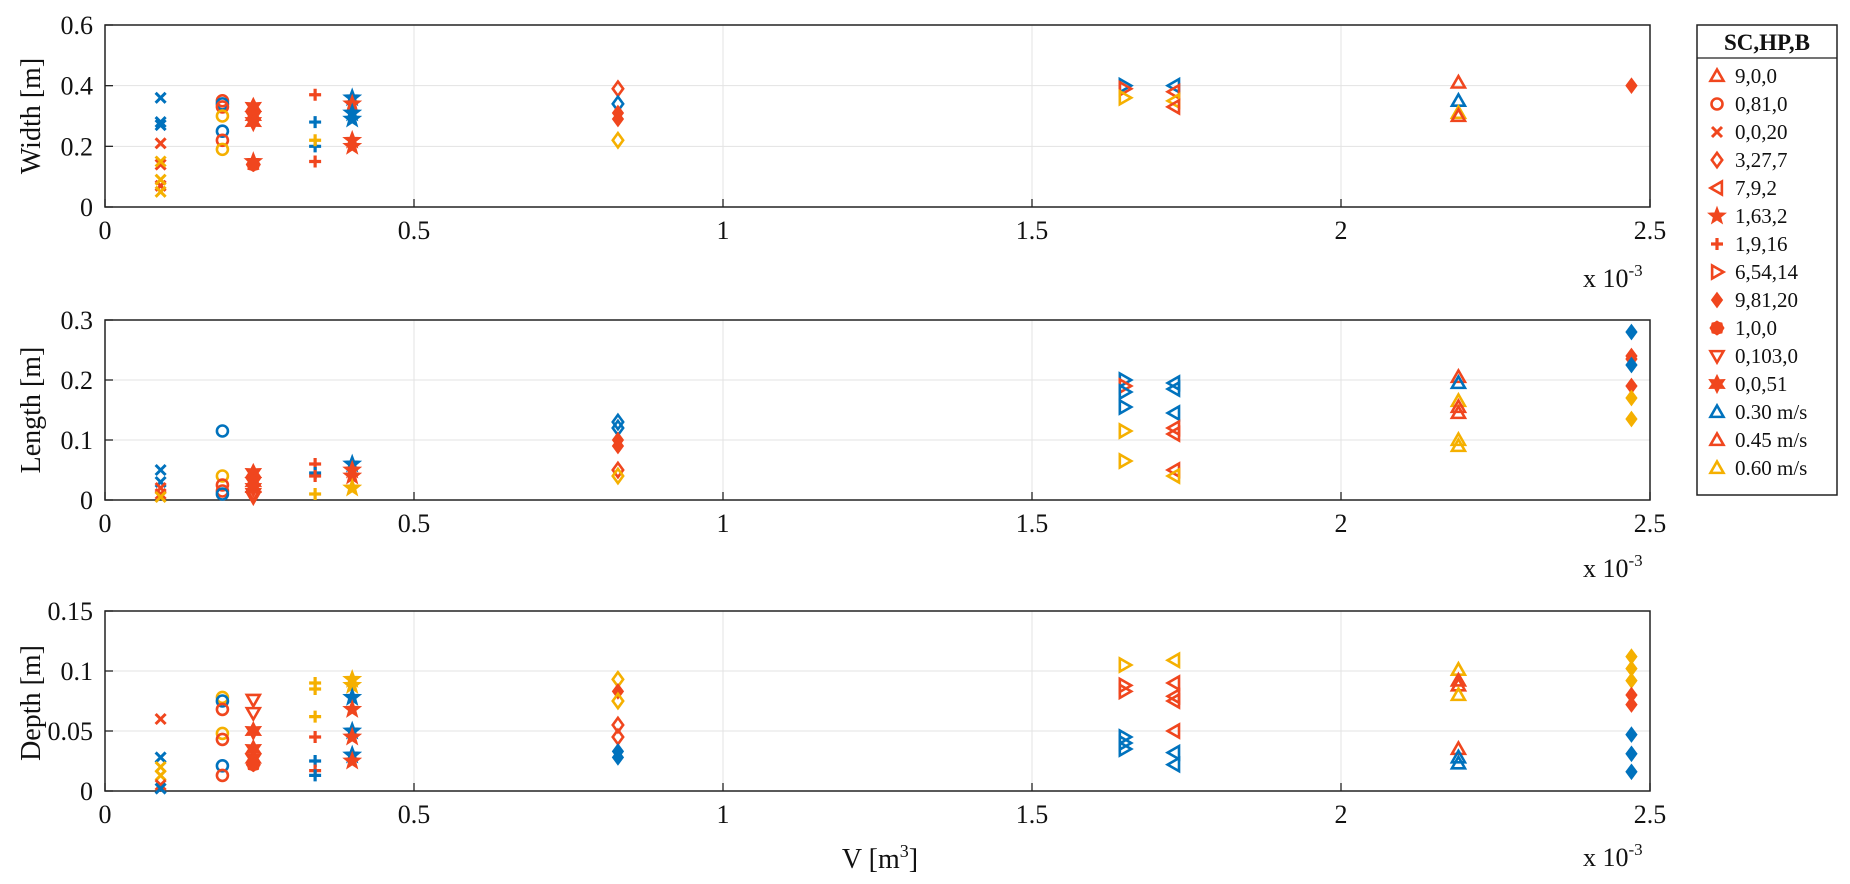  I want to click on legend-label: 1,9,16, so click(1761, 244).